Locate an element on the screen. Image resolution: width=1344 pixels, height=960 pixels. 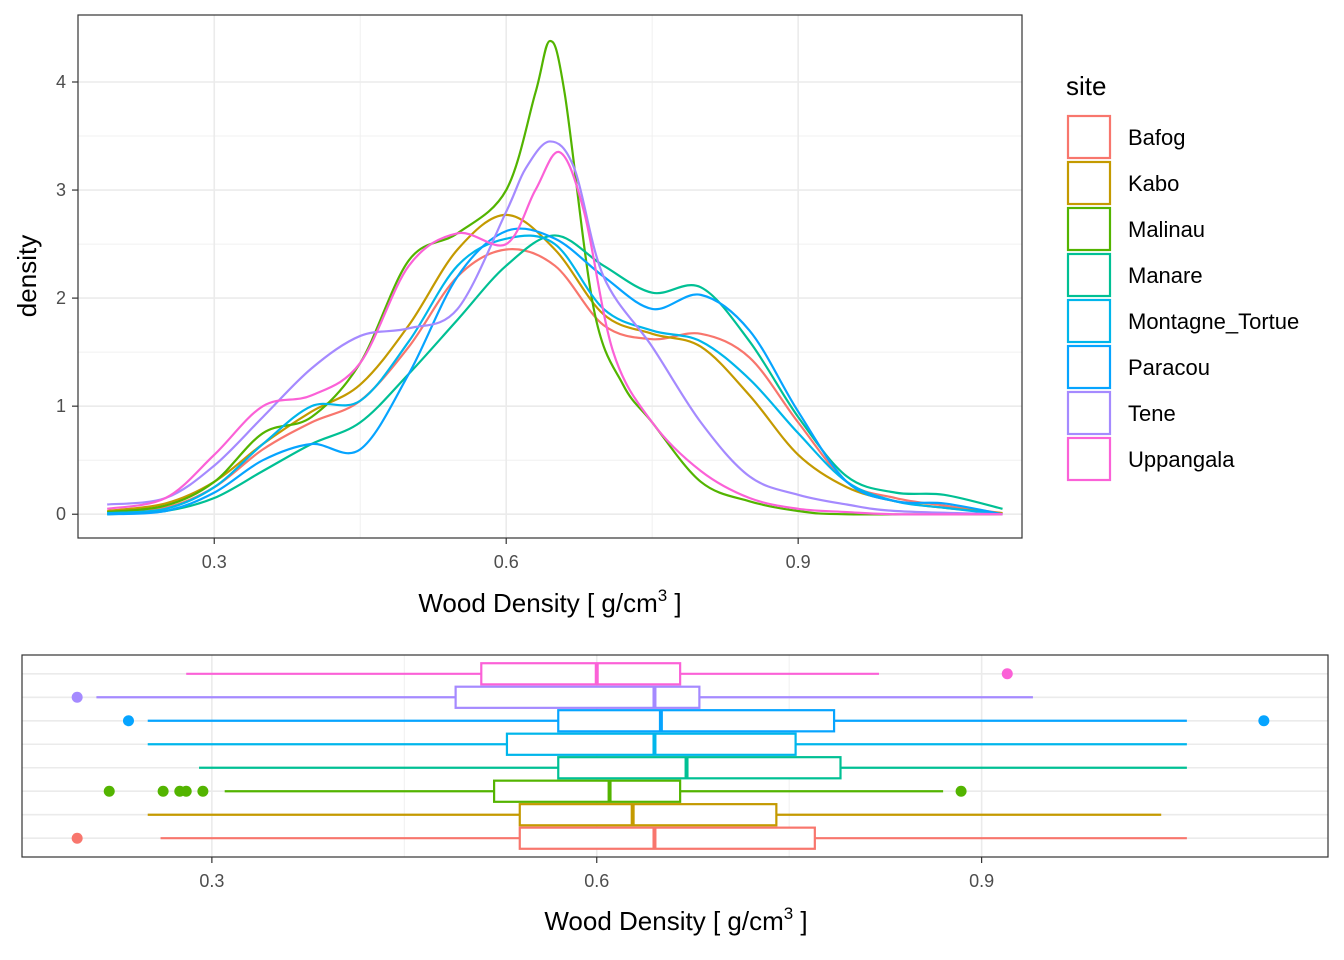
legend-label-tene: Tene is located at coordinates (1152, 413).